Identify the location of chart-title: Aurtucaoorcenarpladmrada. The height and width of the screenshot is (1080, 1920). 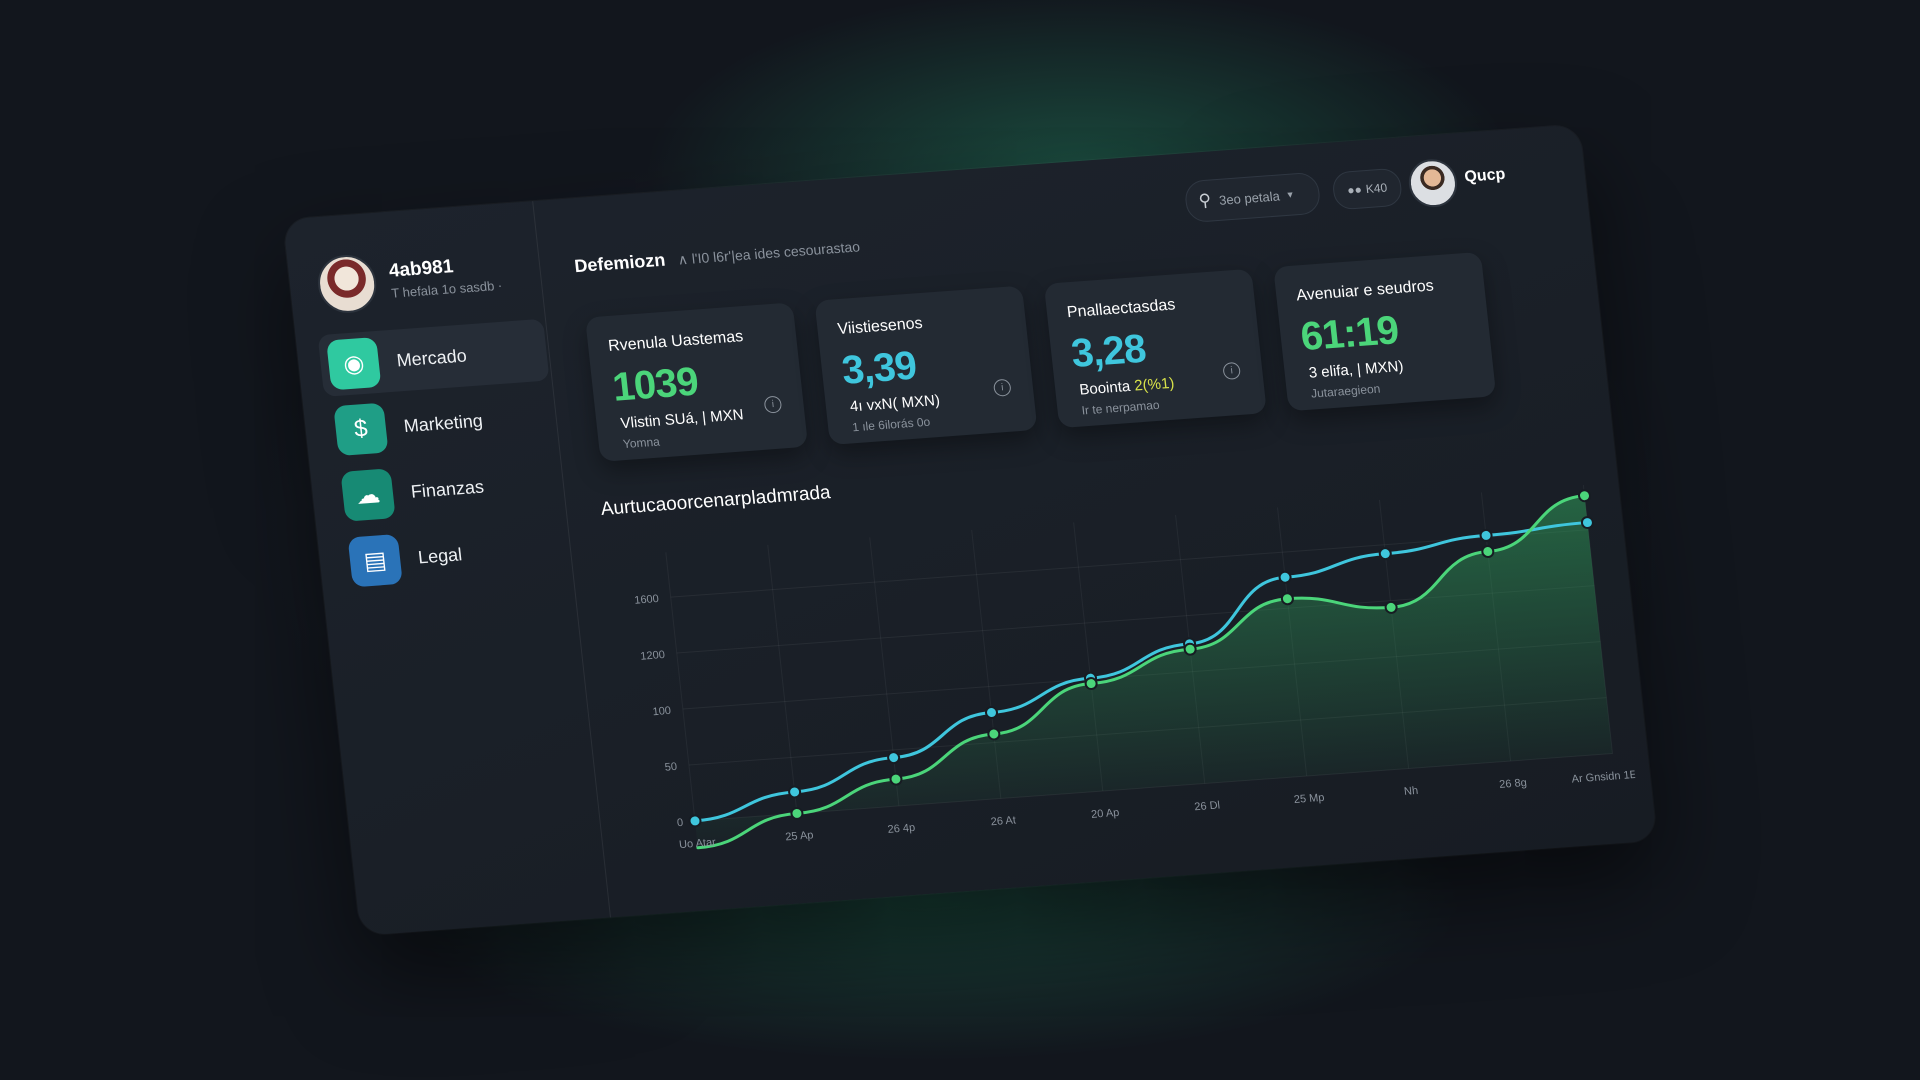
(715, 501).